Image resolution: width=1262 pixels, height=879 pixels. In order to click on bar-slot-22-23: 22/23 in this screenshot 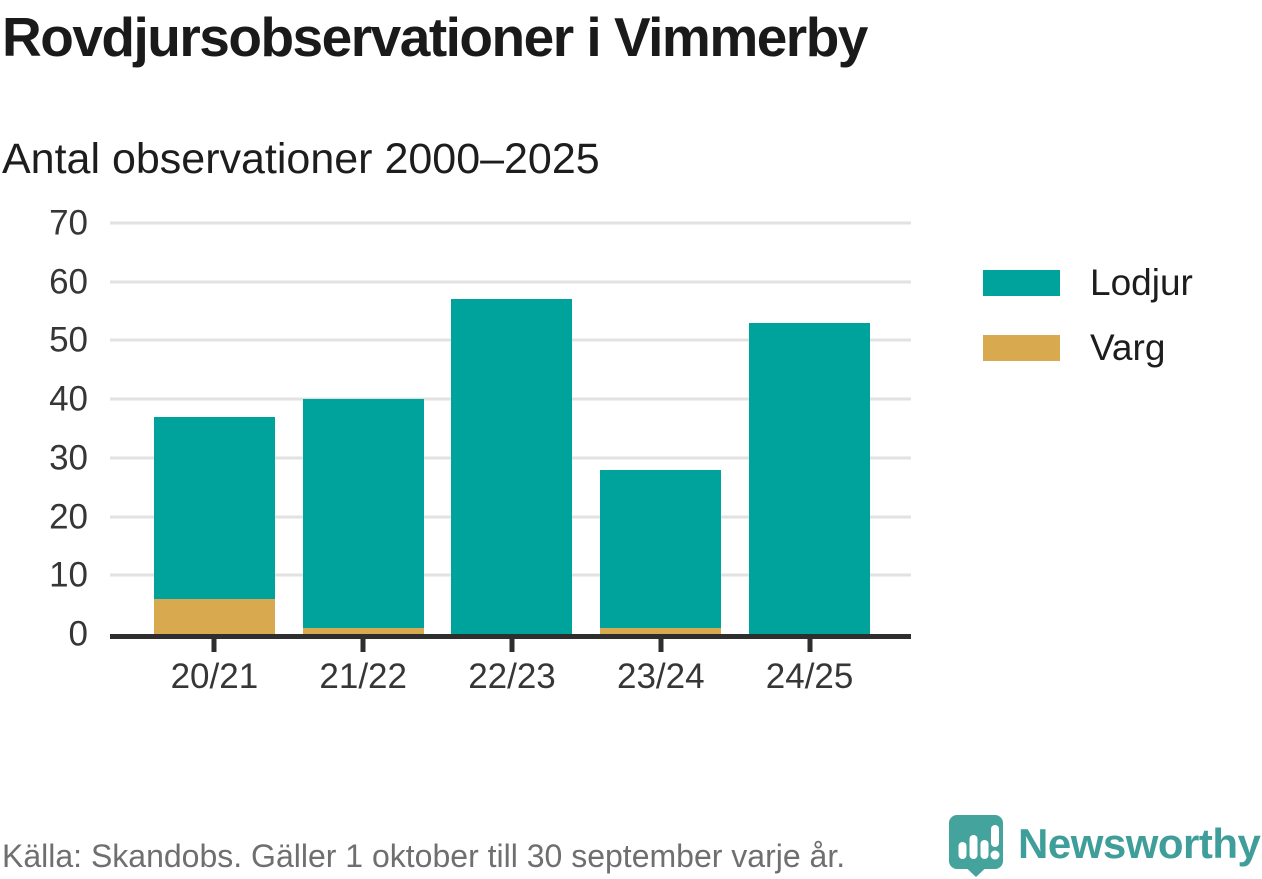, I will do `click(512, 459)`.